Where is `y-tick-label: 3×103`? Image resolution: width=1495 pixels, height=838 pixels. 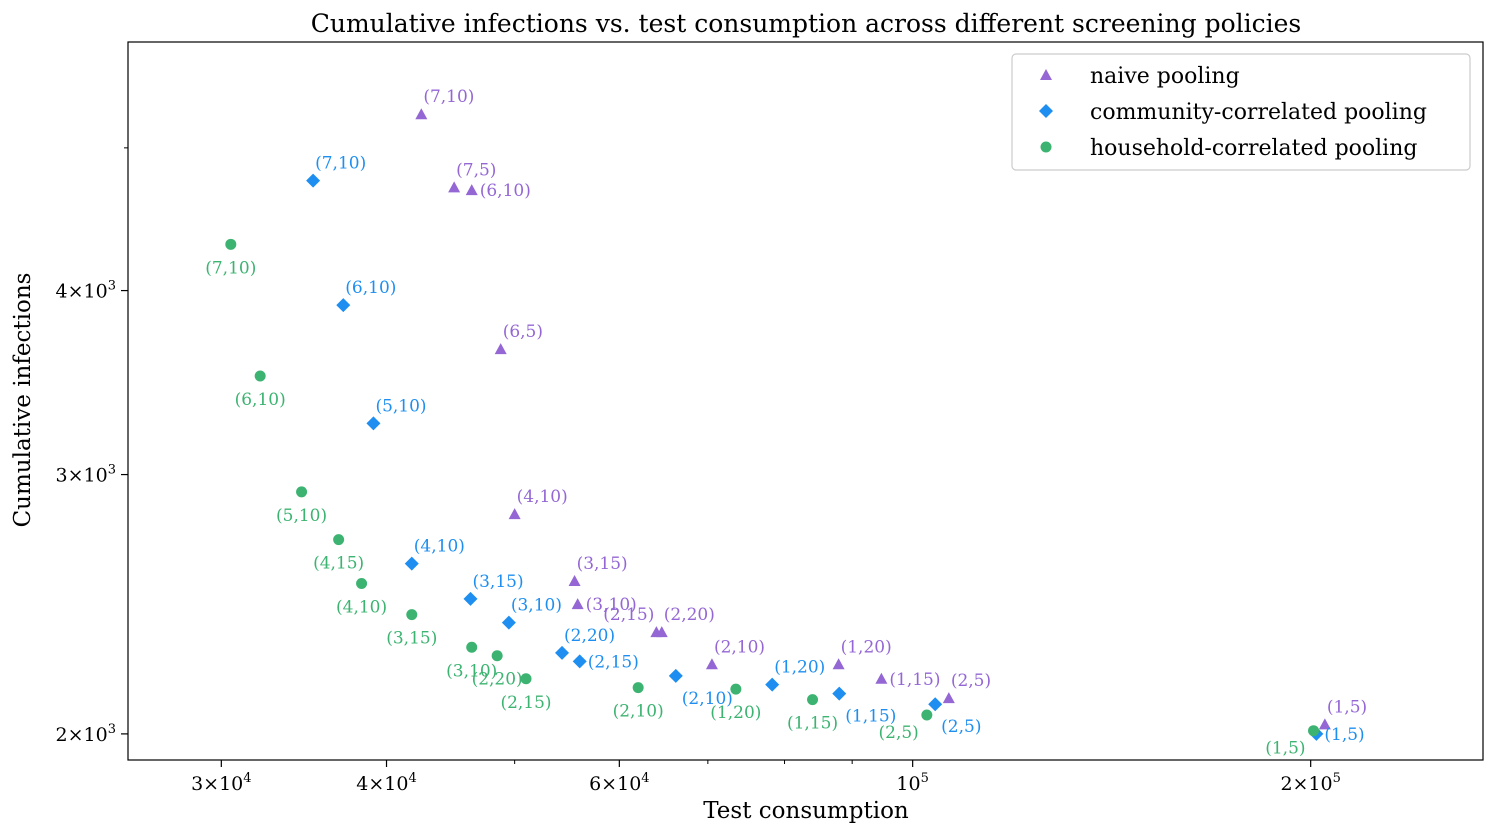
y-tick-label: 3×103 is located at coordinates (86, 475).